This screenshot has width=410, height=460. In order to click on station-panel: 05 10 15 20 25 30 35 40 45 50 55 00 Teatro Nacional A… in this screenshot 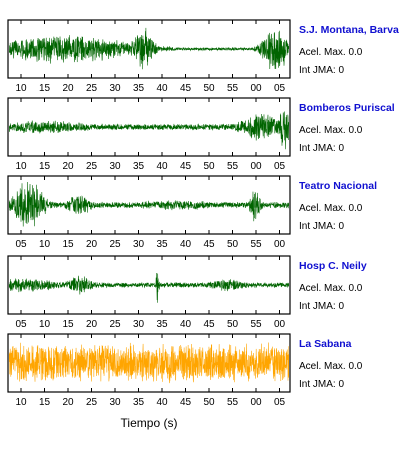, I will do `click(192, 212)`.